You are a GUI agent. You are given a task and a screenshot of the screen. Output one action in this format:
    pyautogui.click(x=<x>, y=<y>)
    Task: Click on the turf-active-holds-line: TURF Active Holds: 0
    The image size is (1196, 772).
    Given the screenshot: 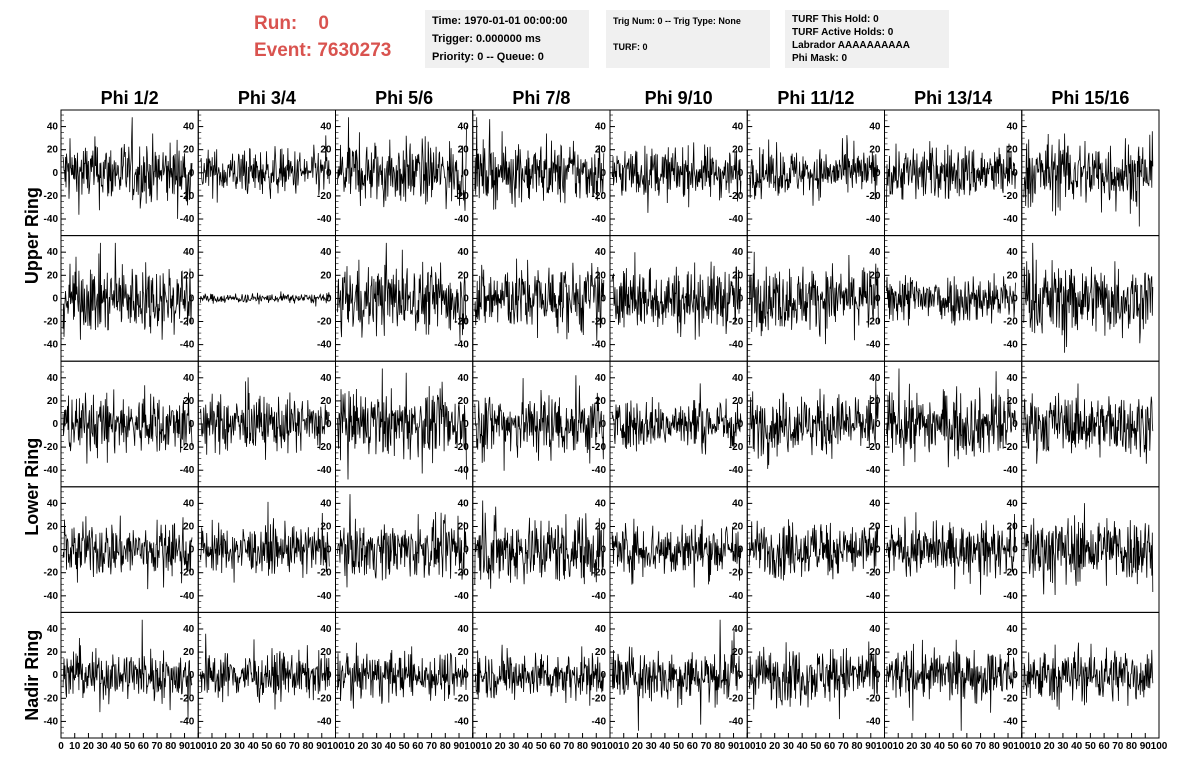 What is the action you would take?
    pyautogui.click(x=843, y=32)
    